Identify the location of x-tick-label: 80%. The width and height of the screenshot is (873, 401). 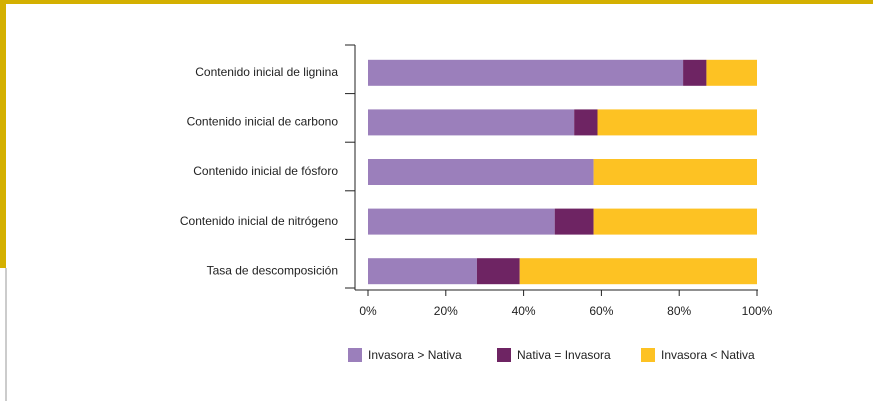
(679, 311).